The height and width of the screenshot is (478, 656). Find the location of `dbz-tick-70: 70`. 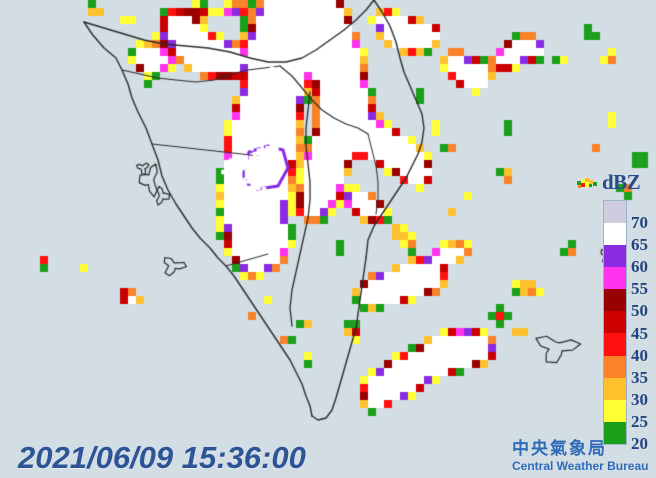

dbz-tick-70: 70 is located at coordinates (639, 223).